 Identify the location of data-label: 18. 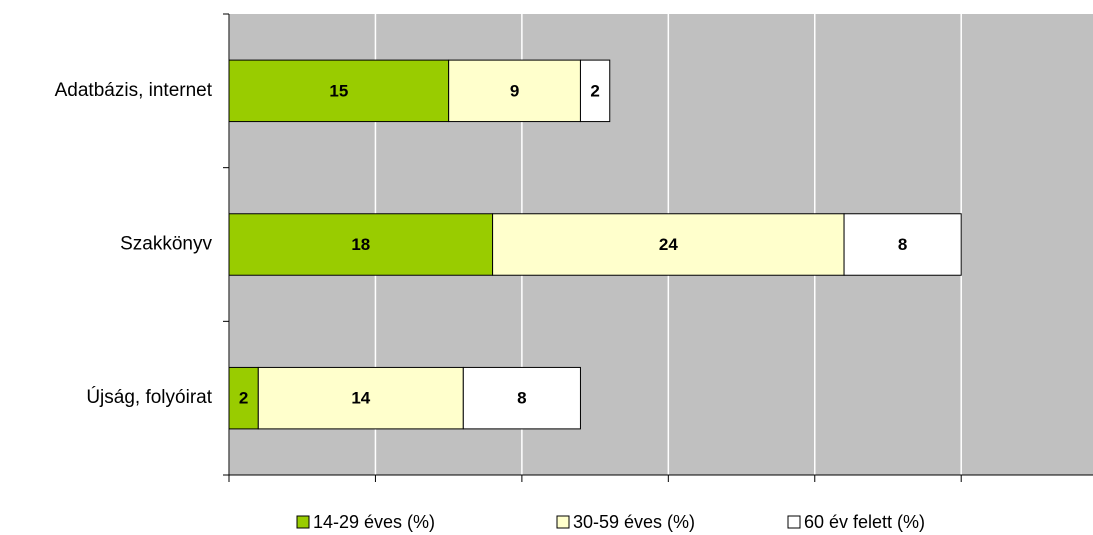
(360, 244).